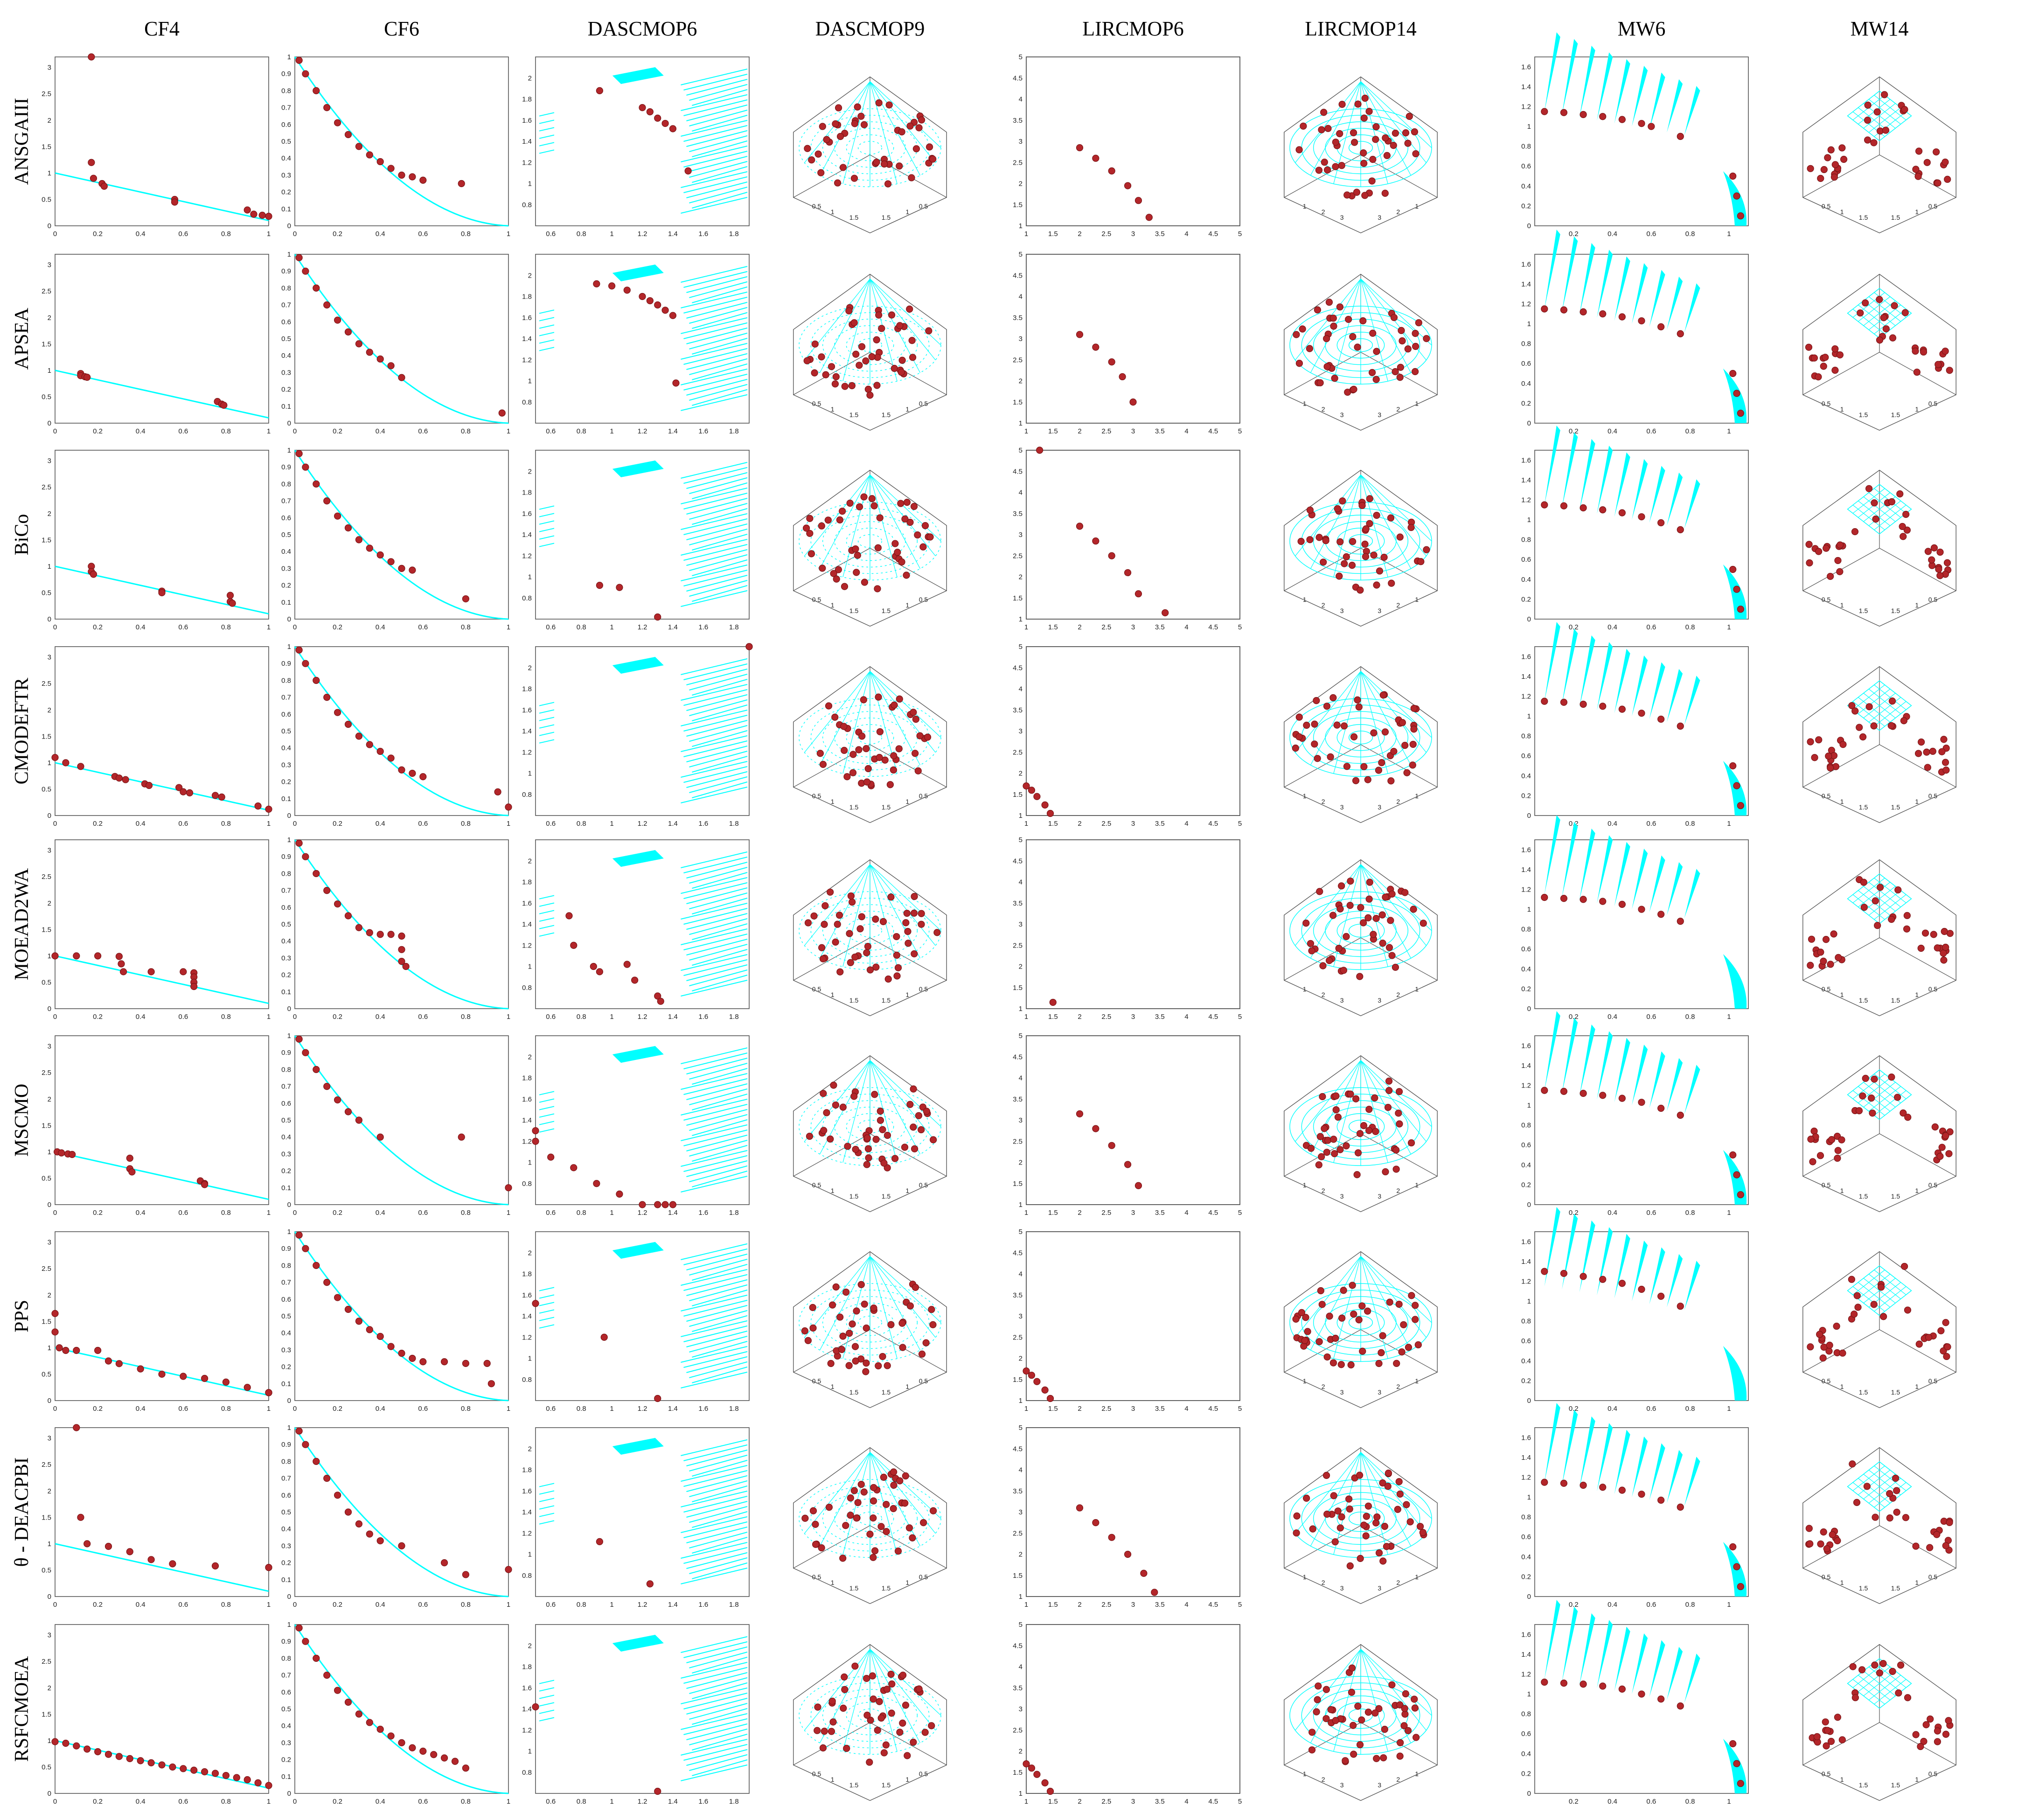 This screenshot has width=2018, height=1820. What do you see at coordinates (638, 468) in the screenshot?
I see `feasible-patch` at bounding box center [638, 468].